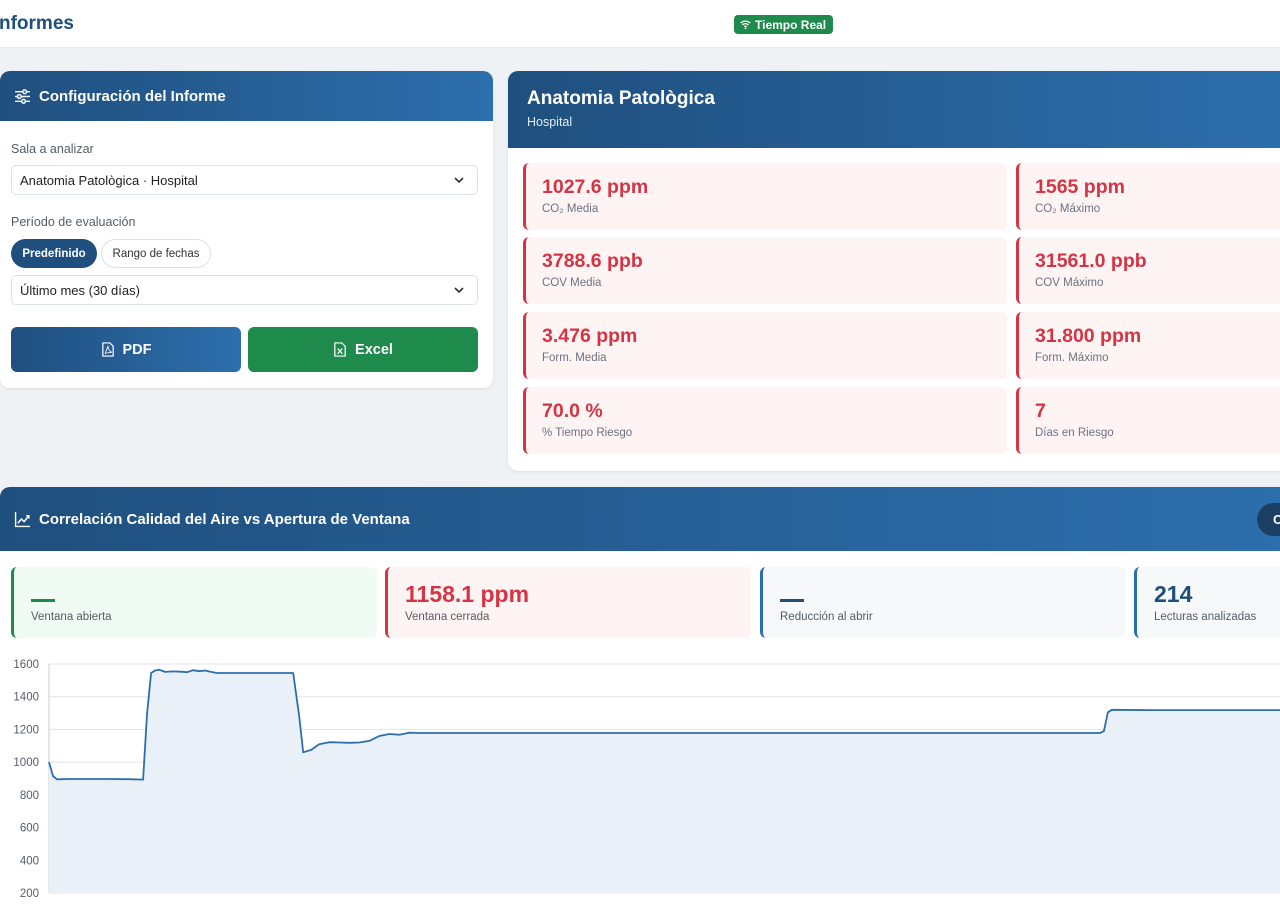  Describe the element at coordinates (107, 349) in the screenshot. I see `pdf-file-icon` at that location.